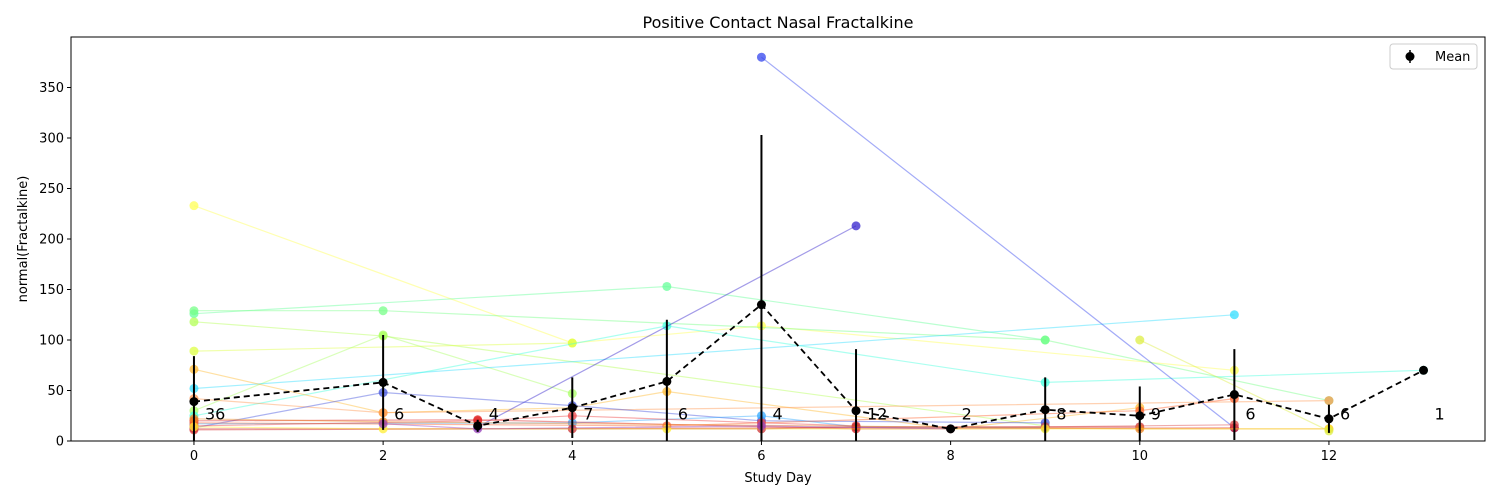 This screenshot has width=1500, height=500. Describe the element at coordinates (877, 414) in the screenshot. I see `count-label-day-7: 12` at that location.